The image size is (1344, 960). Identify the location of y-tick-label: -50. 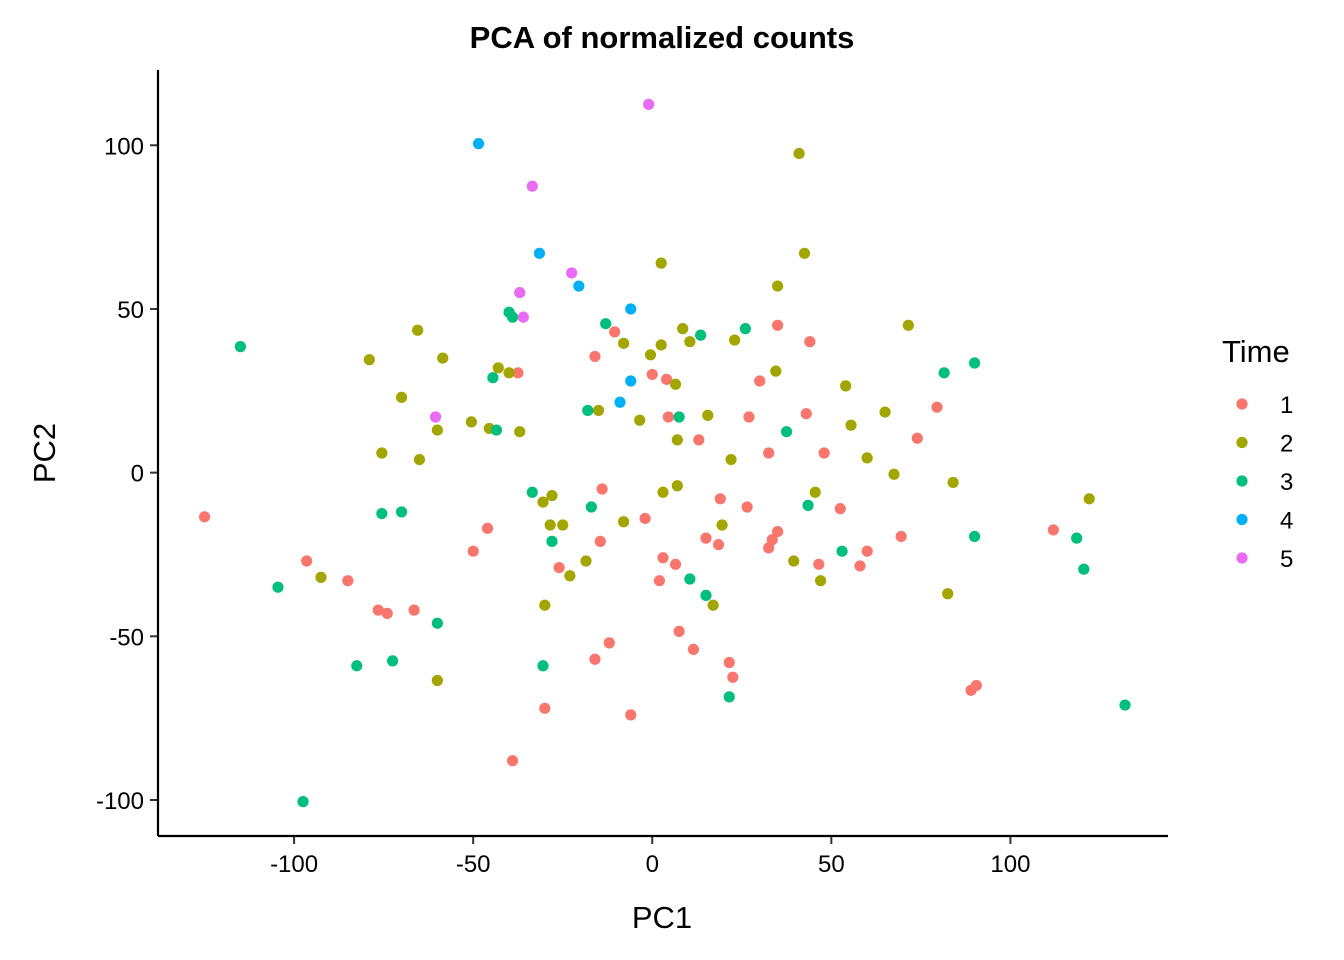
(126, 637).